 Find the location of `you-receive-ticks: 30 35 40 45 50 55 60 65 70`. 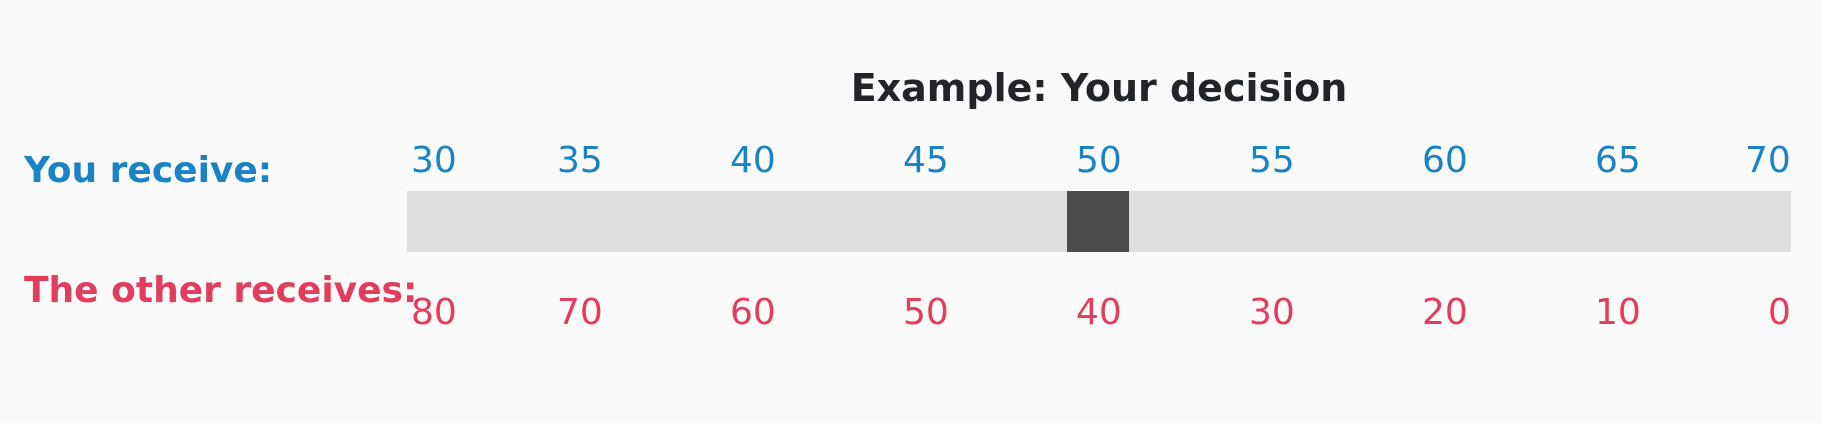

you-receive-ticks: 30 35 40 45 50 55 60 65 70 is located at coordinates (1099, 161).